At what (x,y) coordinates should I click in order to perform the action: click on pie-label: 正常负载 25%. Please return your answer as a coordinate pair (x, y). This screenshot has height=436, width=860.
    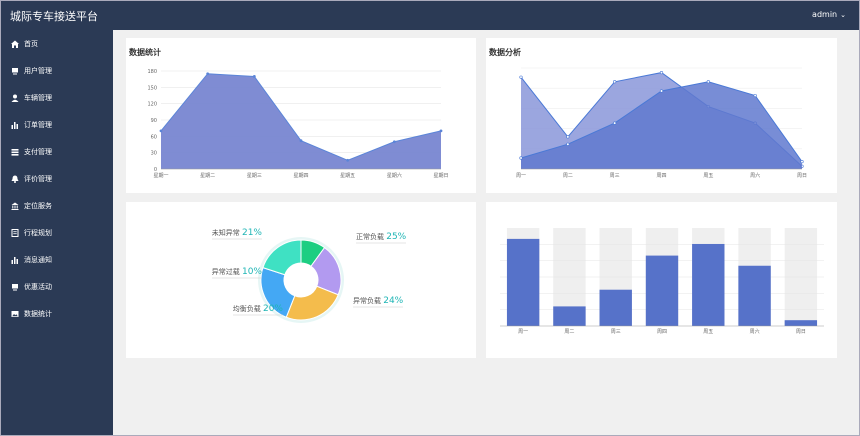
    Looking at the image, I should click on (381, 237).